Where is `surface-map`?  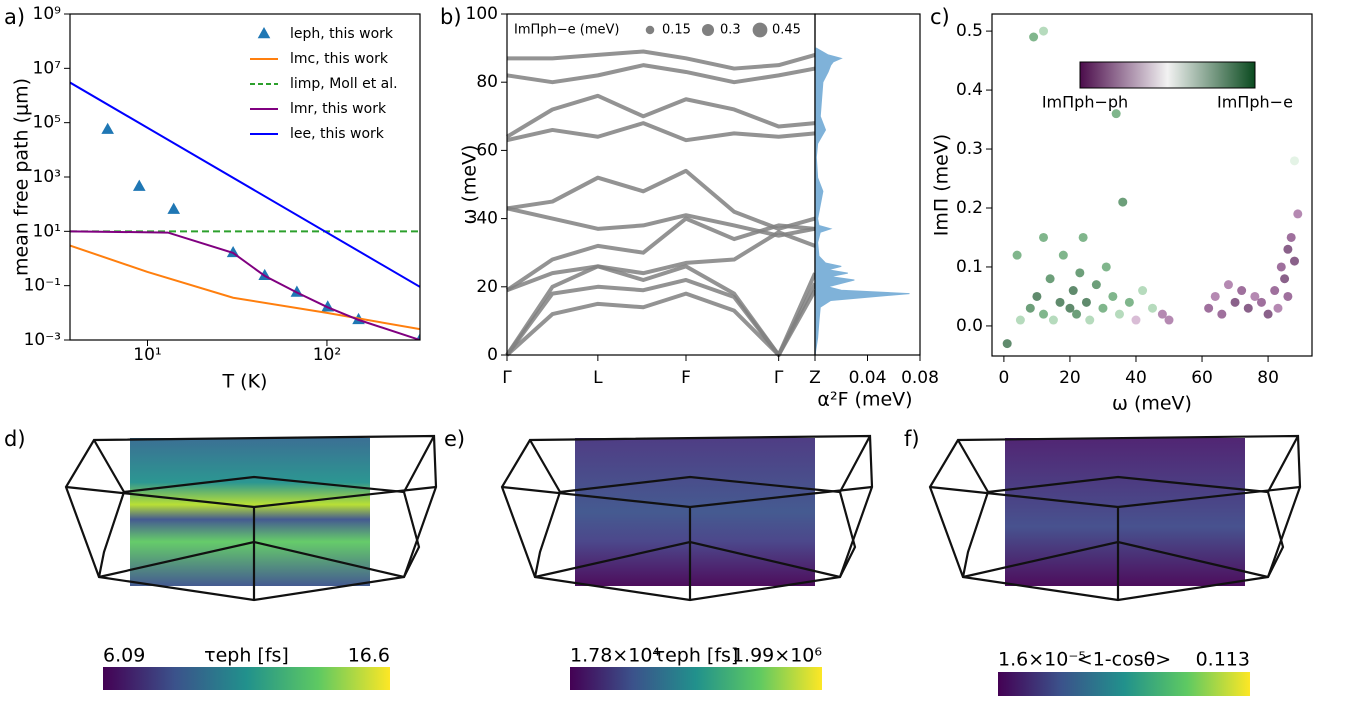
surface-map is located at coordinates (250, 512).